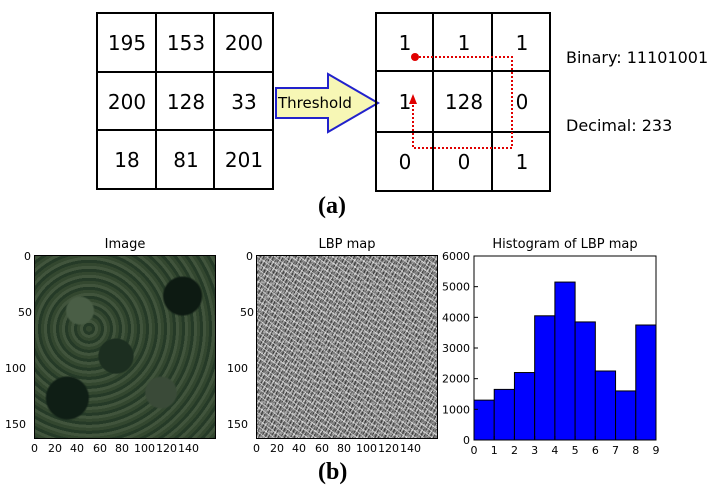 This screenshot has height=488, width=713. What do you see at coordinates (514, 450) in the screenshot?
I see `histogram-x-tick-label: 2` at bounding box center [514, 450].